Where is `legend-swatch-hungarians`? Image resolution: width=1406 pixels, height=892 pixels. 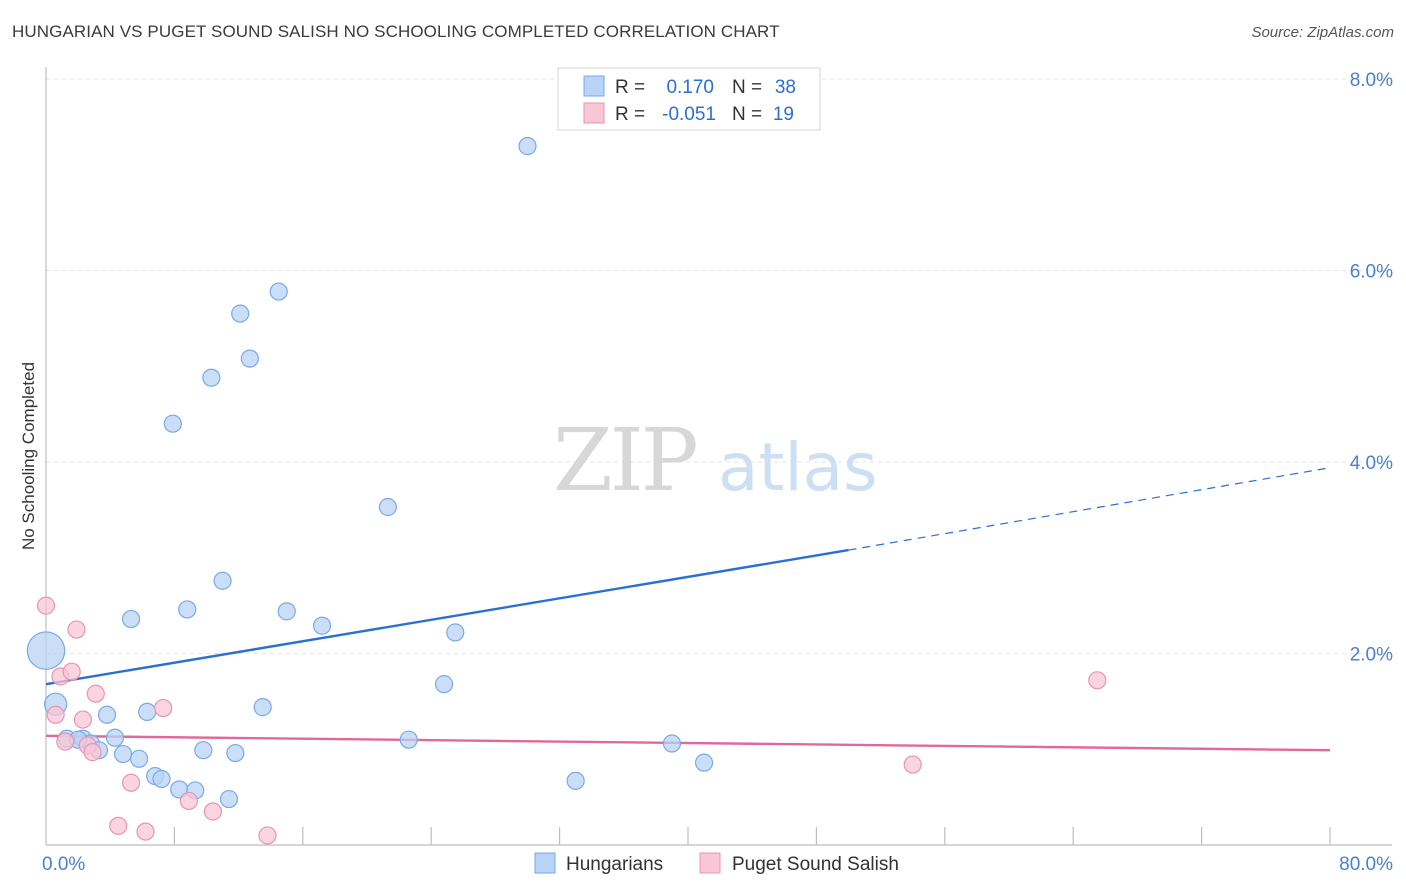 legend-swatch-hungarians is located at coordinates (545, 863).